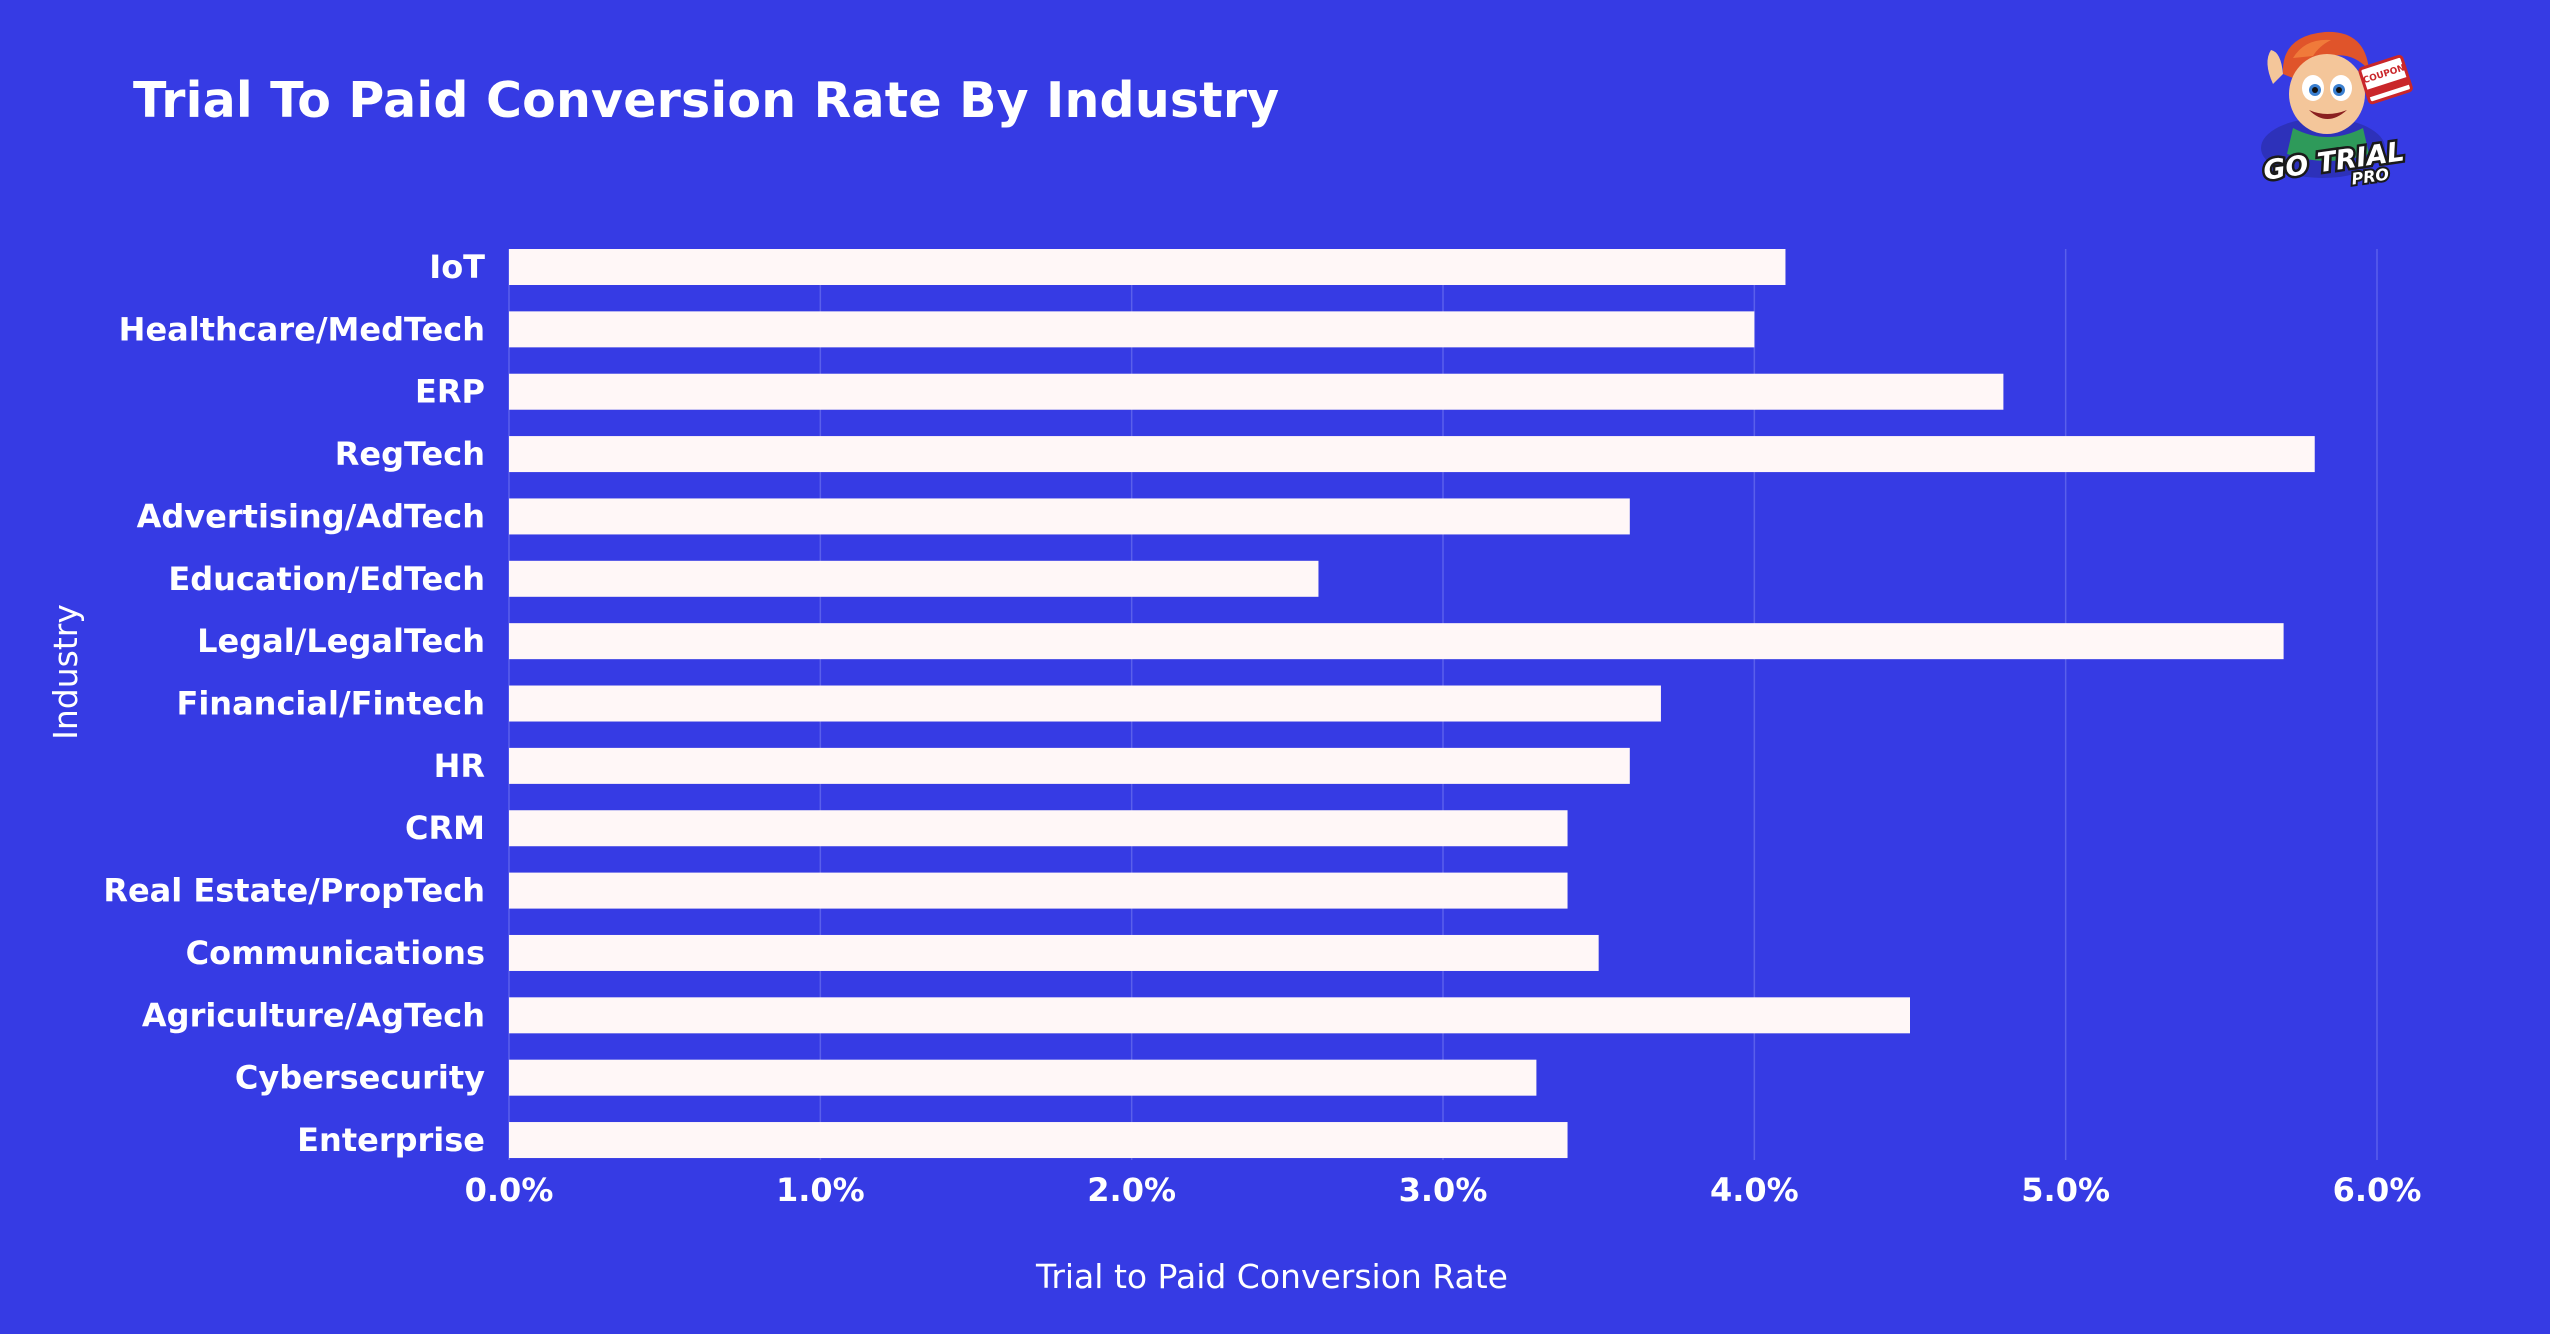  Describe the element at coordinates (302, 329) in the screenshot. I see `category-label: Healthcare/MedTech` at that location.